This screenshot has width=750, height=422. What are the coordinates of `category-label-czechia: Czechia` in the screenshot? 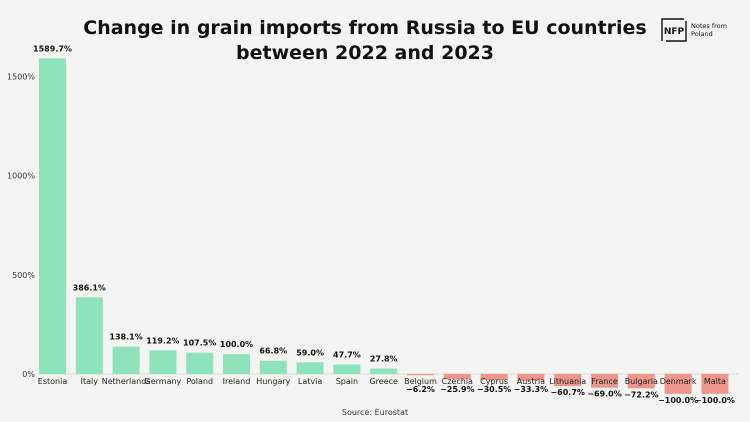 It's located at (457, 381).